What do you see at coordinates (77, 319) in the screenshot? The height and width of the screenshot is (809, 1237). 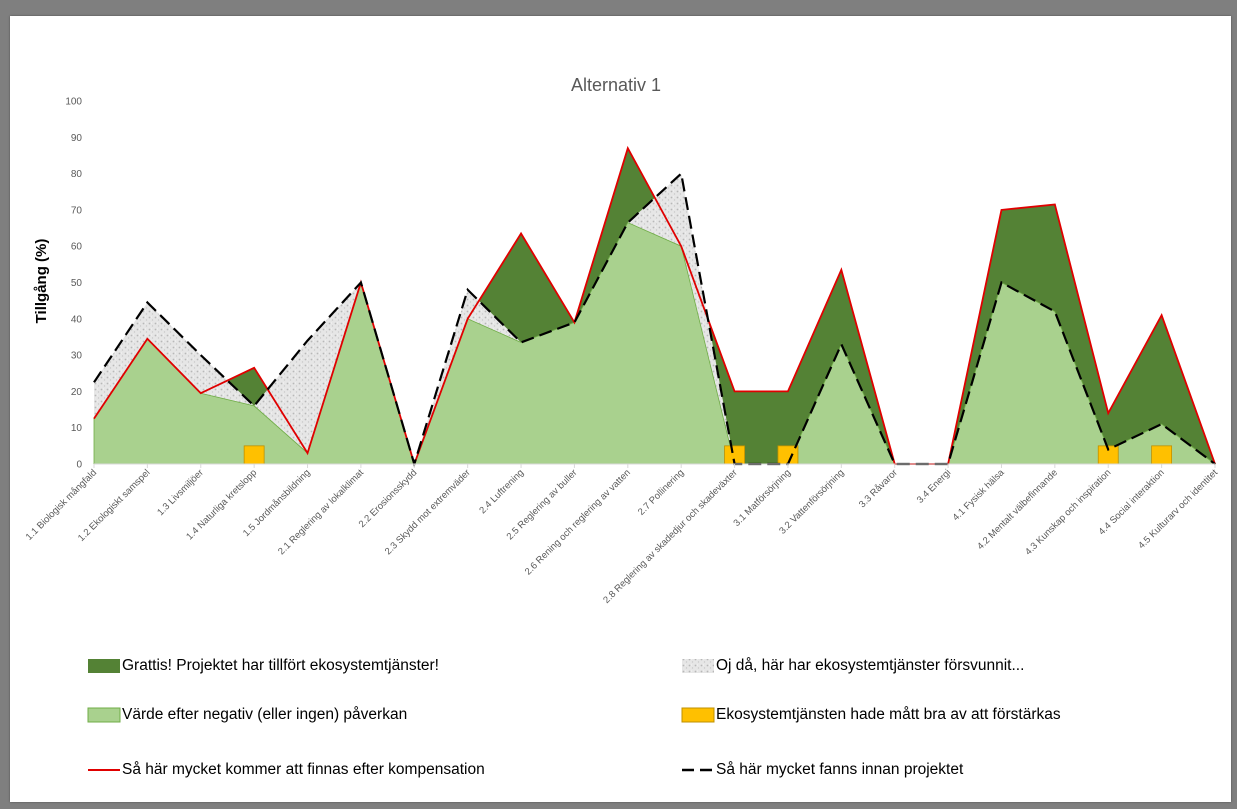 I see `y-tick-label: 40` at bounding box center [77, 319].